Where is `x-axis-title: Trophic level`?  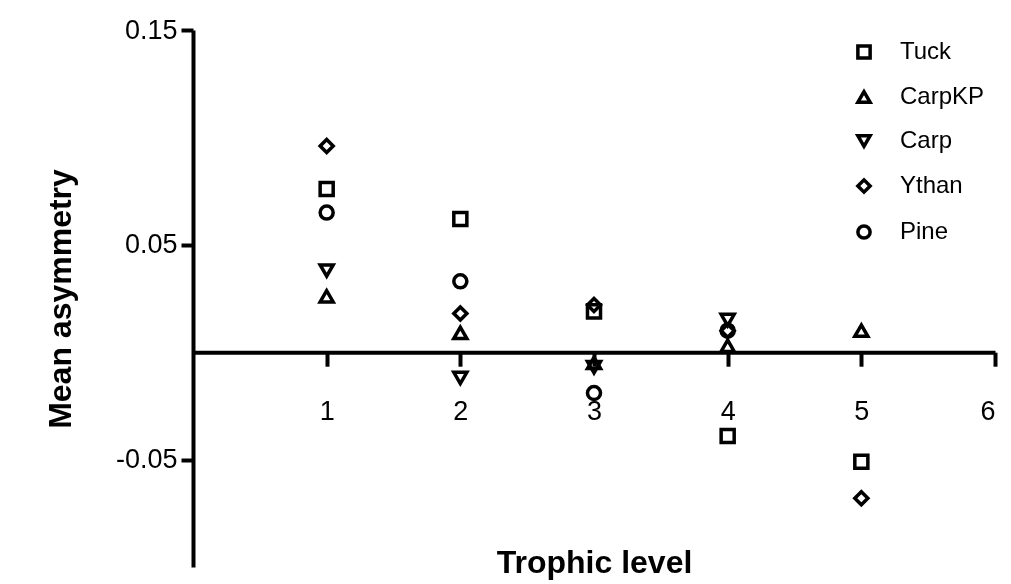
x-axis-title: Trophic level is located at coordinates (594, 561).